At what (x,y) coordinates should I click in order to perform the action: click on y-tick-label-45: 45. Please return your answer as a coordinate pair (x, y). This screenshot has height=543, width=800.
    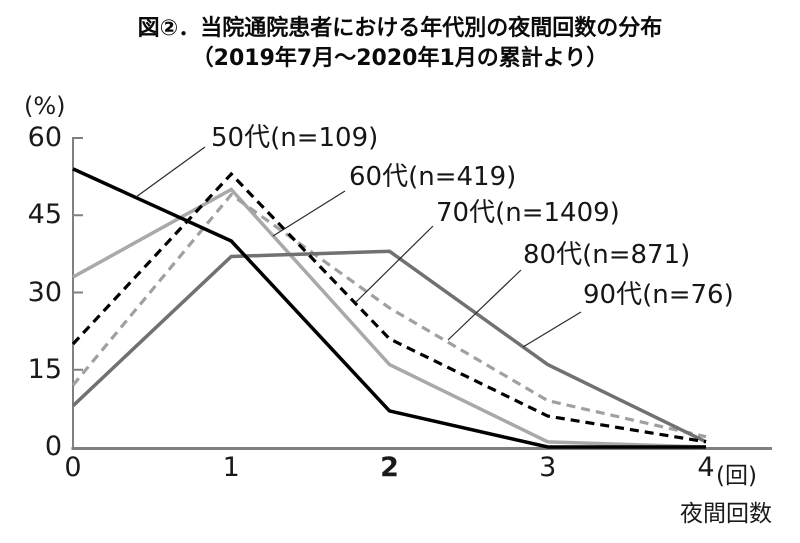
    Looking at the image, I should click on (44, 215).